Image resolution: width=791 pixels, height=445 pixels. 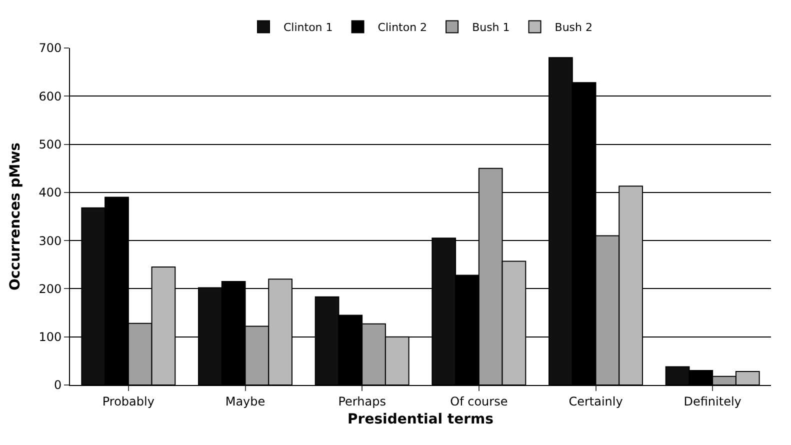 I want to click on y-tick-label: 600, so click(x=50, y=96).